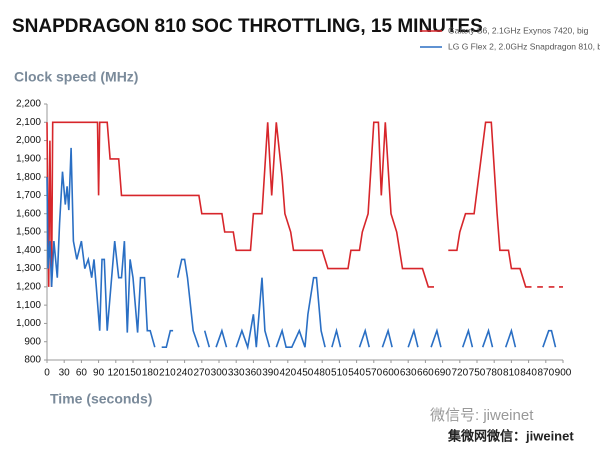  Describe the element at coordinates (408, 373) in the screenshot. I see `x-tick-label: 630` at that location.